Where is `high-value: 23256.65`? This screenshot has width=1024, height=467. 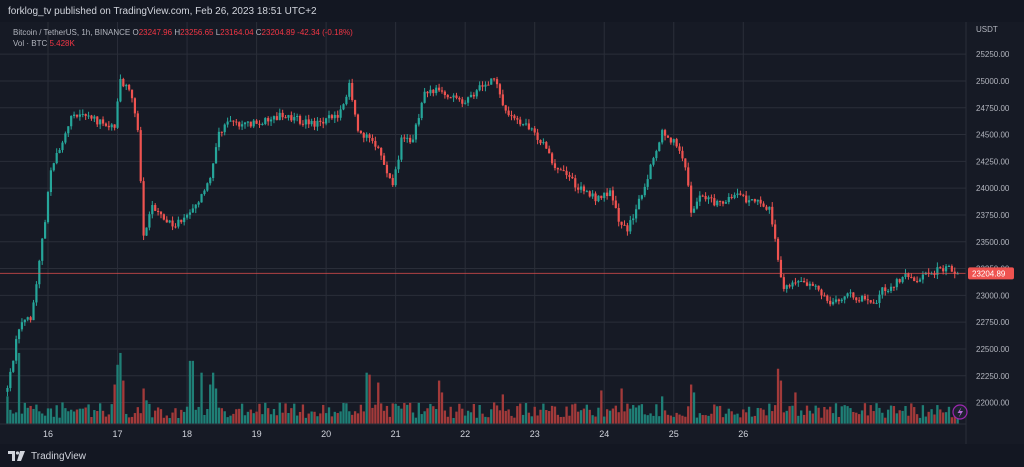
high-value: 23256.65 is located at coordinates (197, 32).